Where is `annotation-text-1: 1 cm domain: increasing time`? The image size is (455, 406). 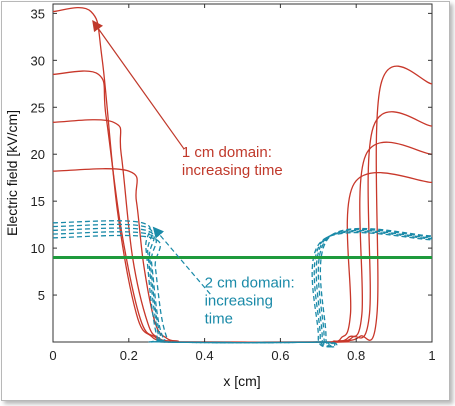
annotation-text-1: 1 cm domain: increasing time is located at coordinates (232, 161).